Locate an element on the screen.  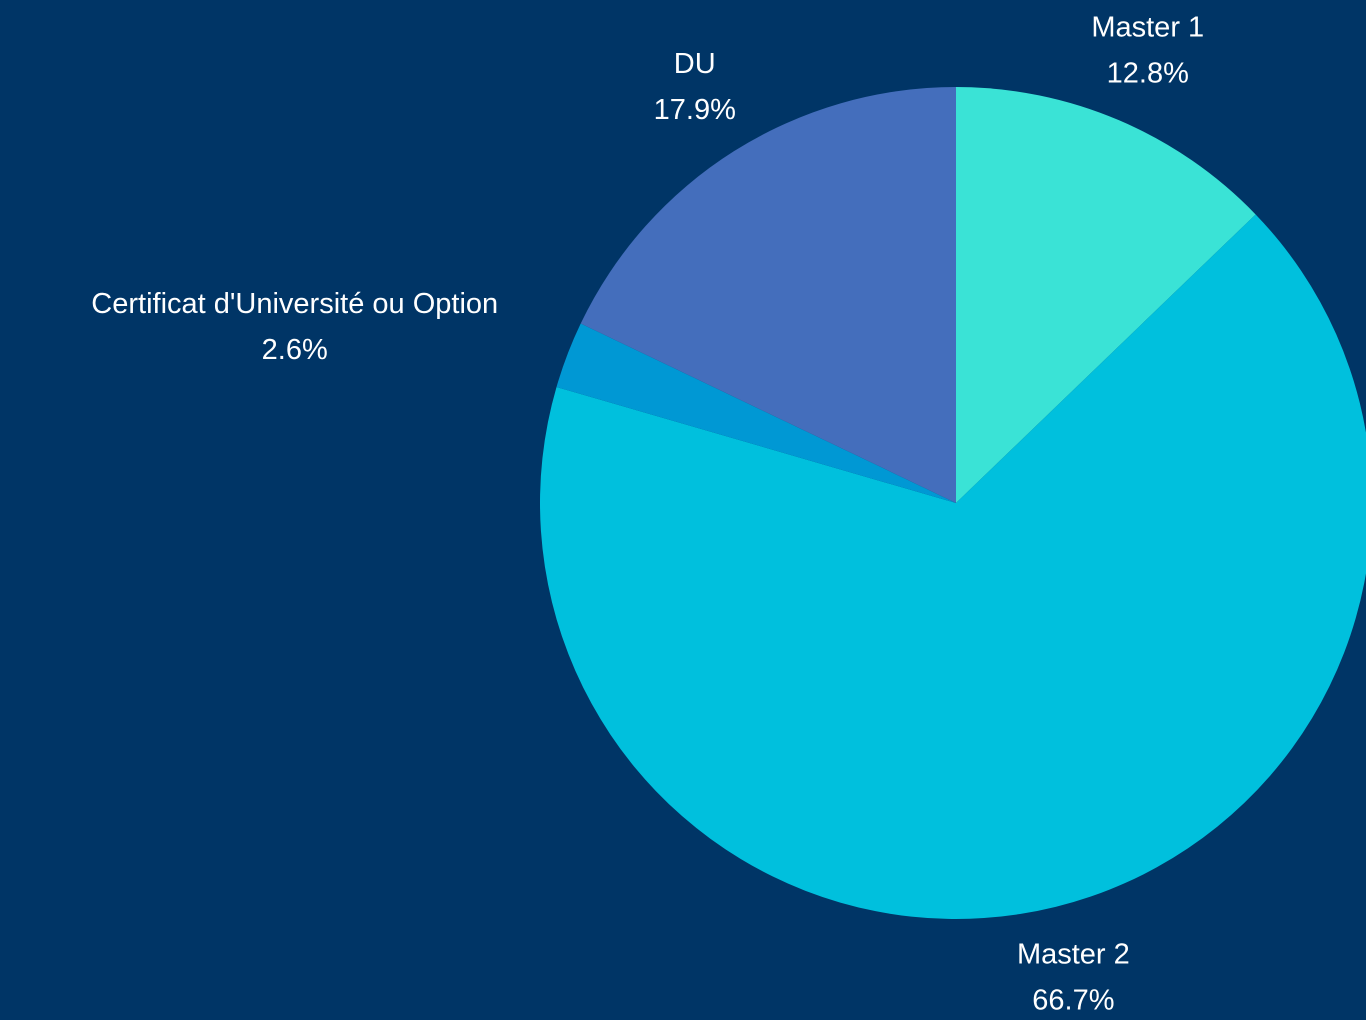
slice-label: Master 2 is located at coordinates (1073, 954).